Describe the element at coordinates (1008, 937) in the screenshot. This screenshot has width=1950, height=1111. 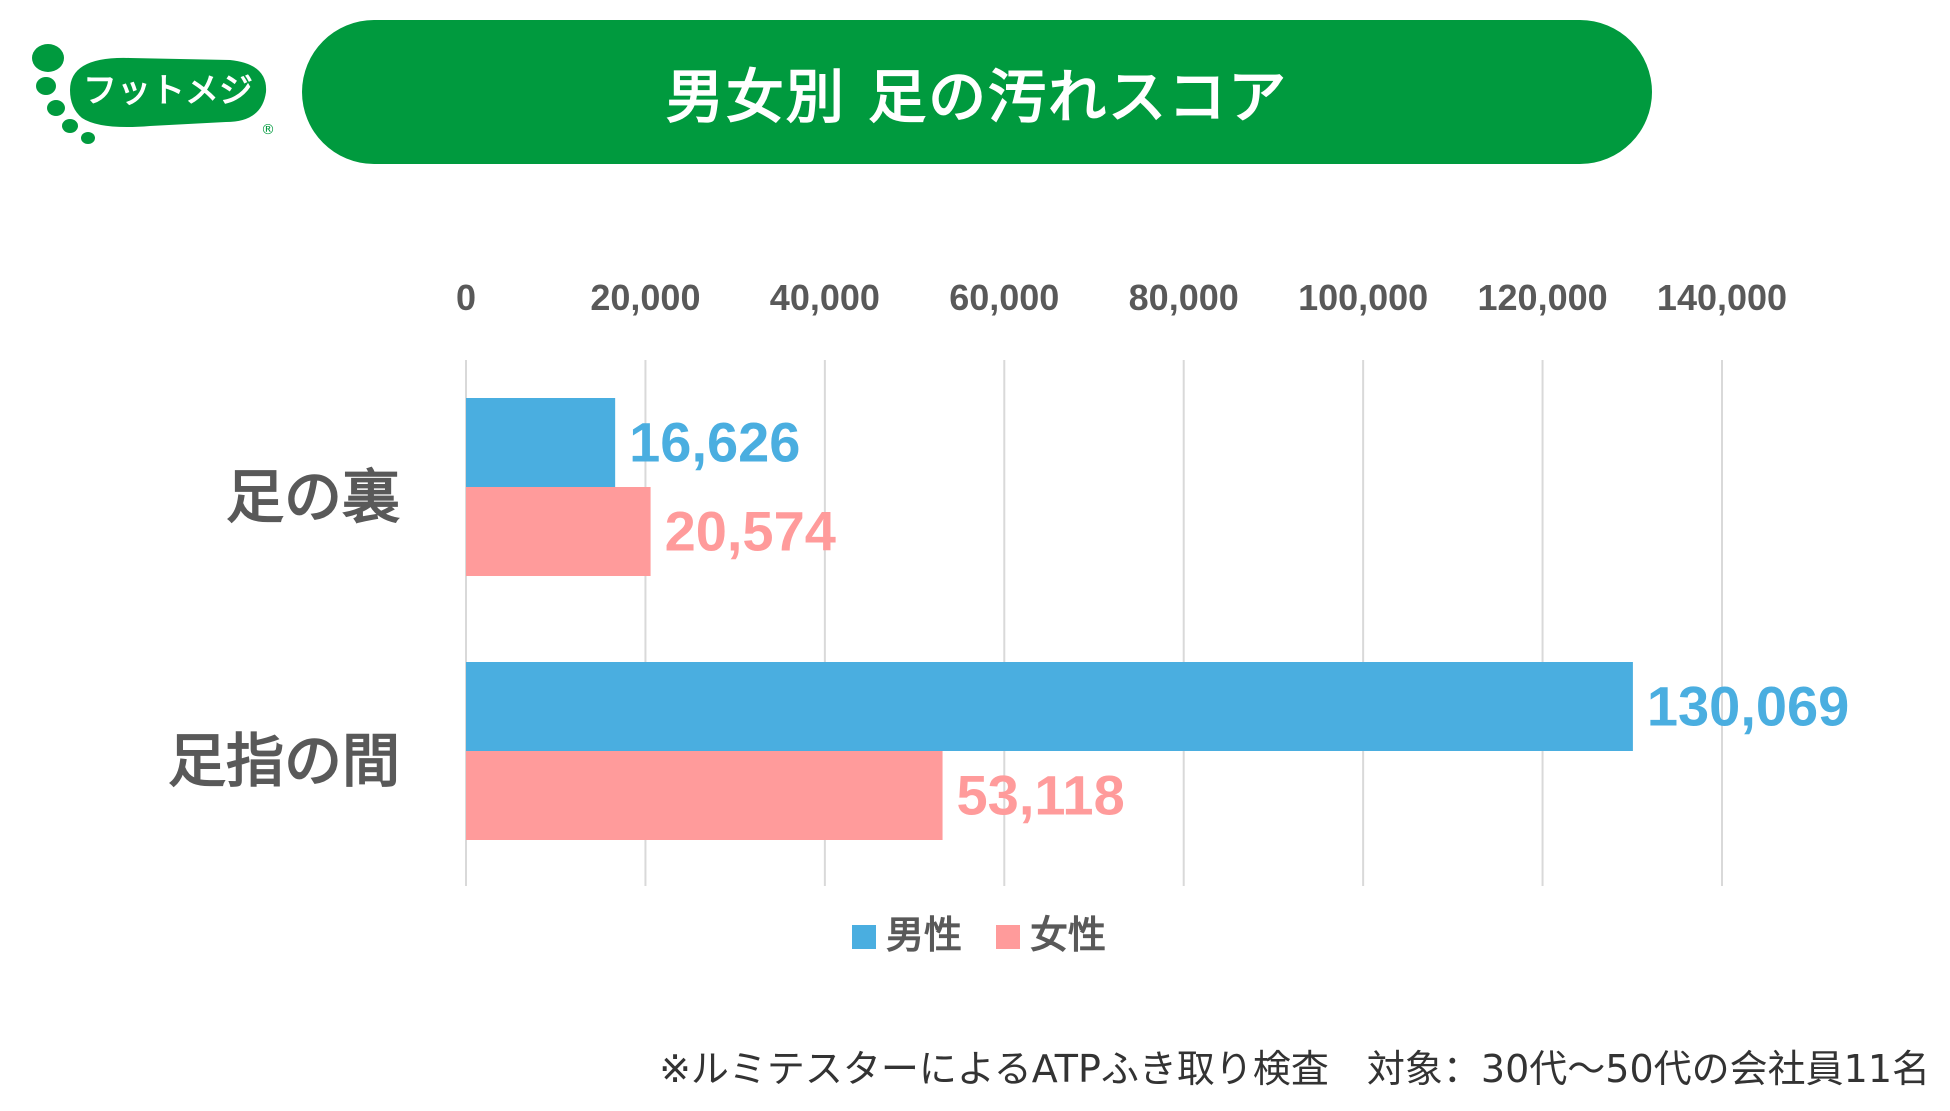
I see `legend-swatch-female` at that location.